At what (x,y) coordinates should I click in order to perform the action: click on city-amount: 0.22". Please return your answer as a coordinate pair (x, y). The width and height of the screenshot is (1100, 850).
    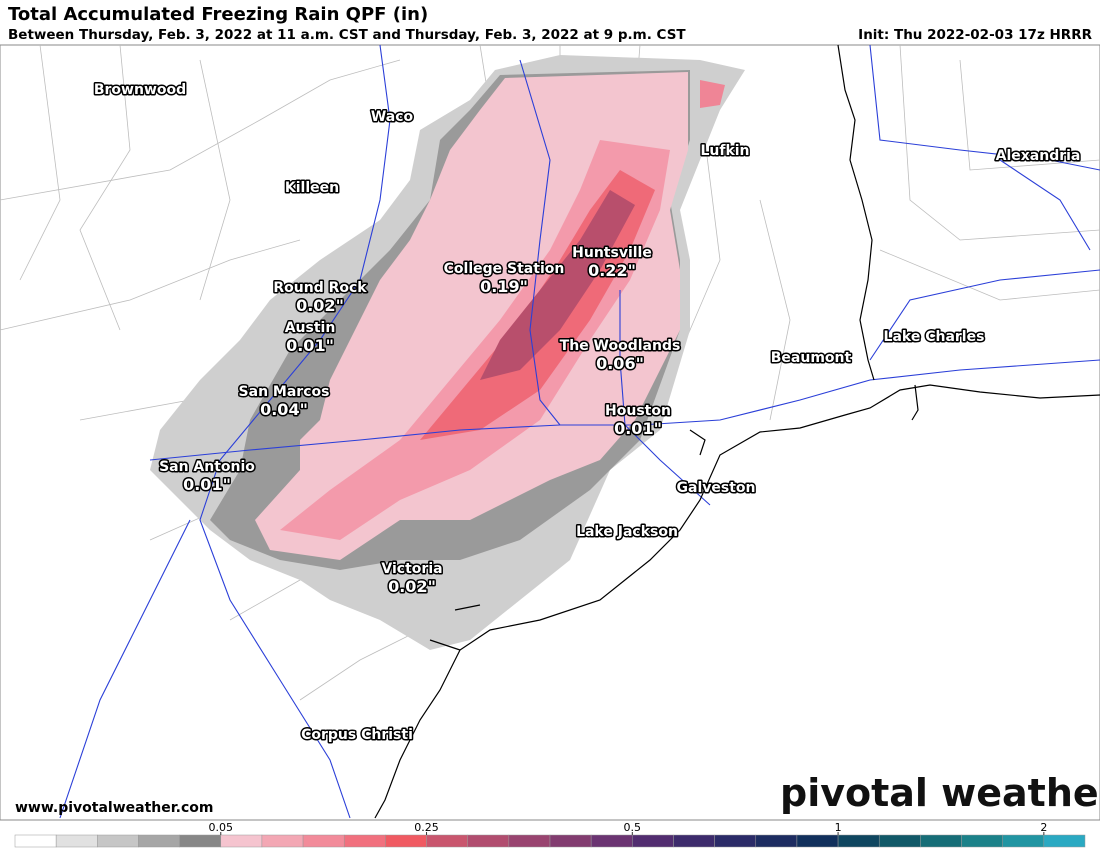
    Looking at the image, I should click on (612, 270).